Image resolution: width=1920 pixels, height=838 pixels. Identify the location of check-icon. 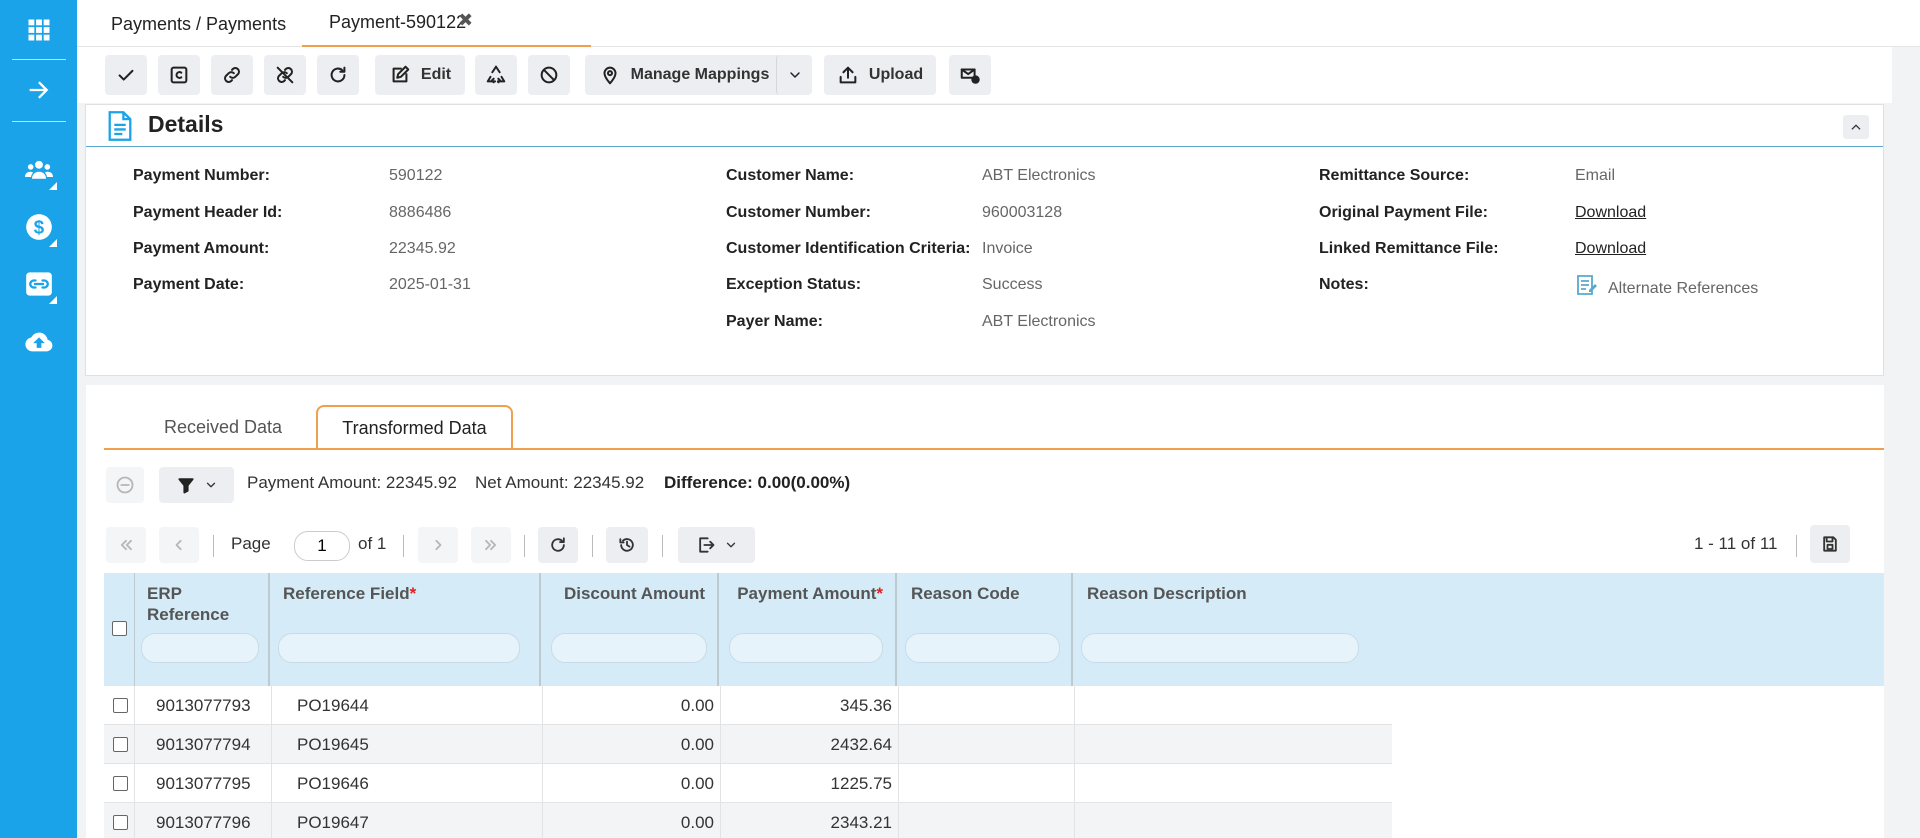
(126, 75).